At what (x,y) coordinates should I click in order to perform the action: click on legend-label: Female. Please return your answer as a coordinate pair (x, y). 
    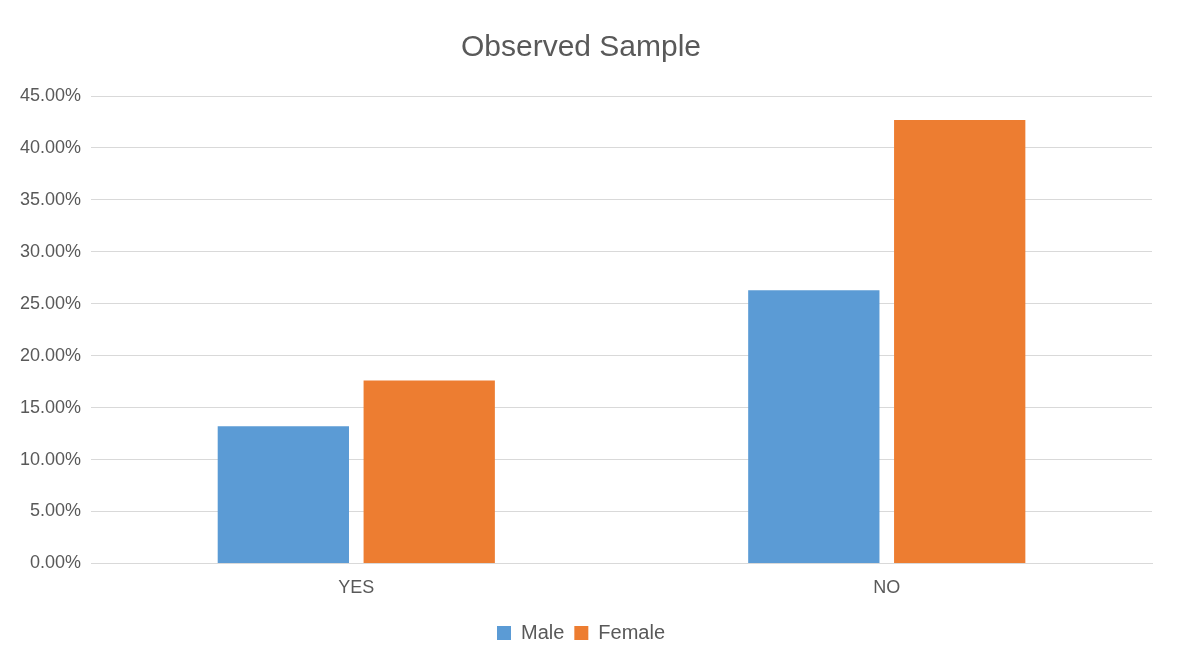
    Looking at the image, I should click on (632, 631).